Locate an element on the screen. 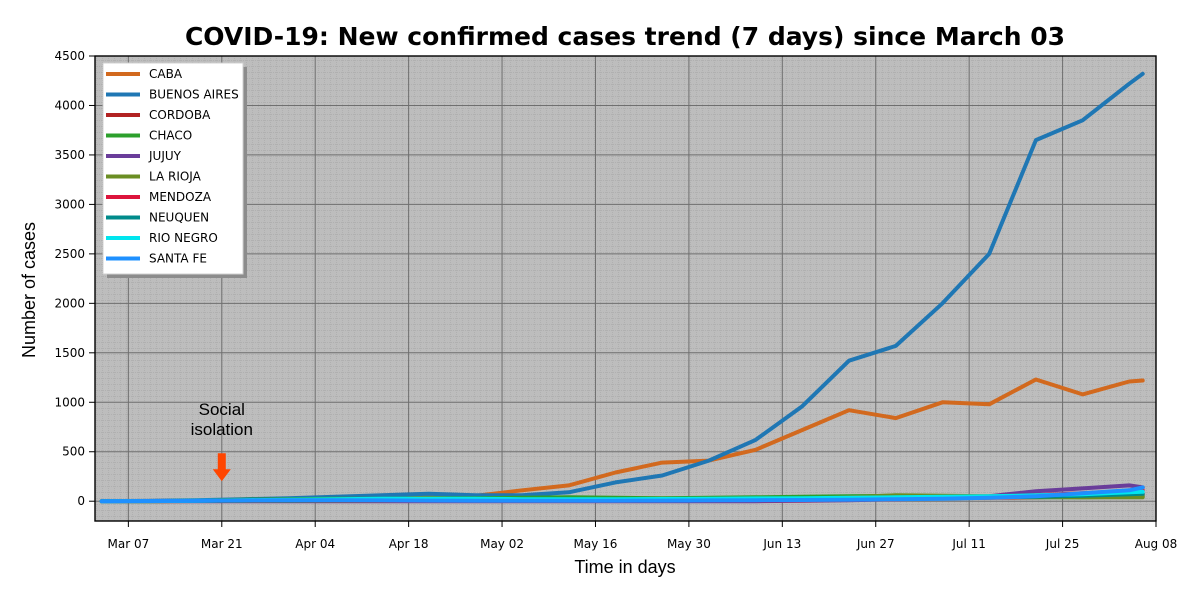 The width and height of the screenshot is (1200, 600). x-tick-label: May 02 is located at coordinates (502, 544).